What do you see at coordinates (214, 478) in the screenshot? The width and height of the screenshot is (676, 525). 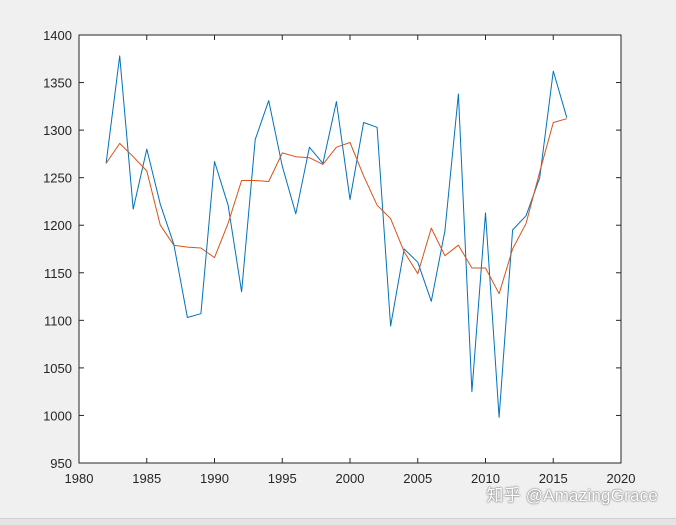 I see `x-tick-label: 1990` at bounding box center [214, 478].